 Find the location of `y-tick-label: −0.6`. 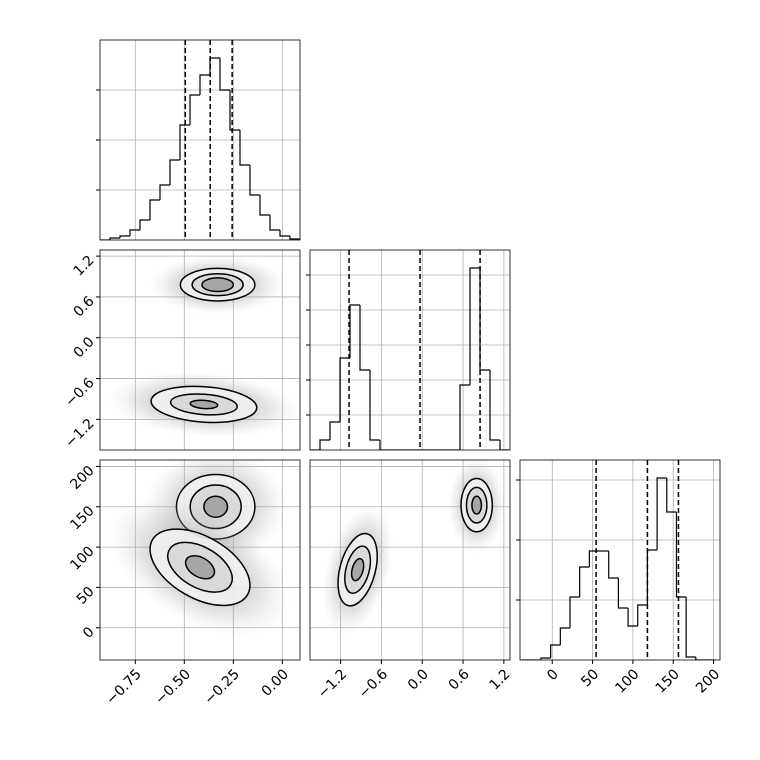

y-tick-label: −0.6 is located at coordinates (79, 392).